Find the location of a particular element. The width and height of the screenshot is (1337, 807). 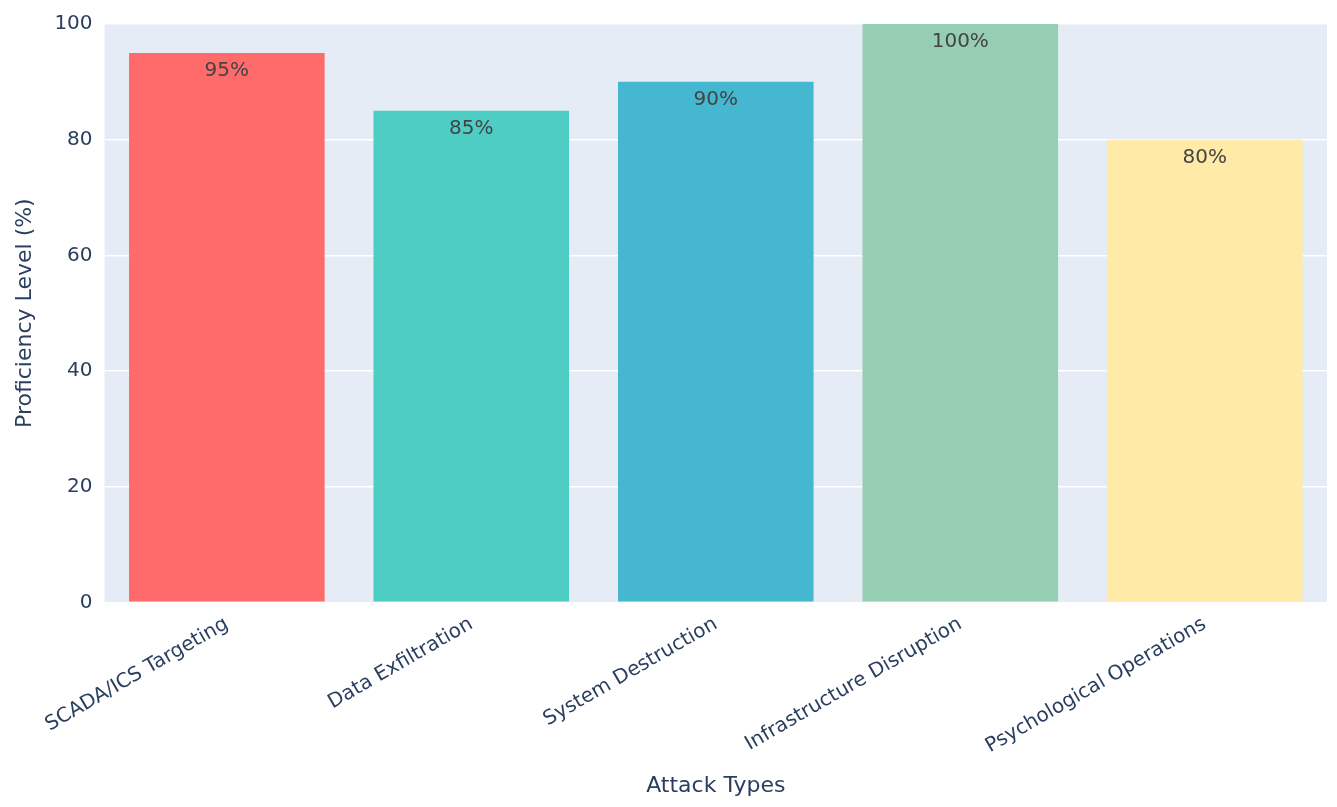

y-tick-label: 20 is located at coordinates (80, 484).